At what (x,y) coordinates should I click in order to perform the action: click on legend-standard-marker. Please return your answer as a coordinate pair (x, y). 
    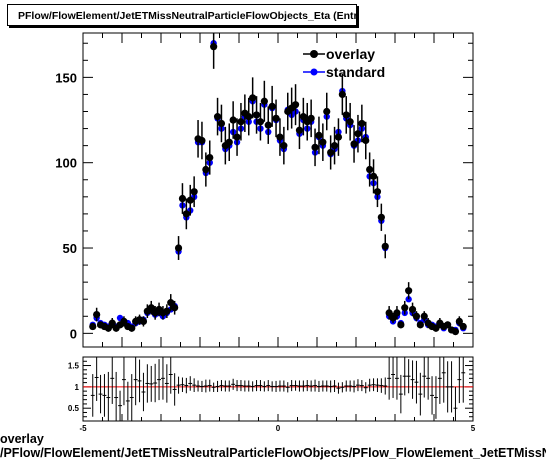
    Looking at the image, I should click on (314, 72).